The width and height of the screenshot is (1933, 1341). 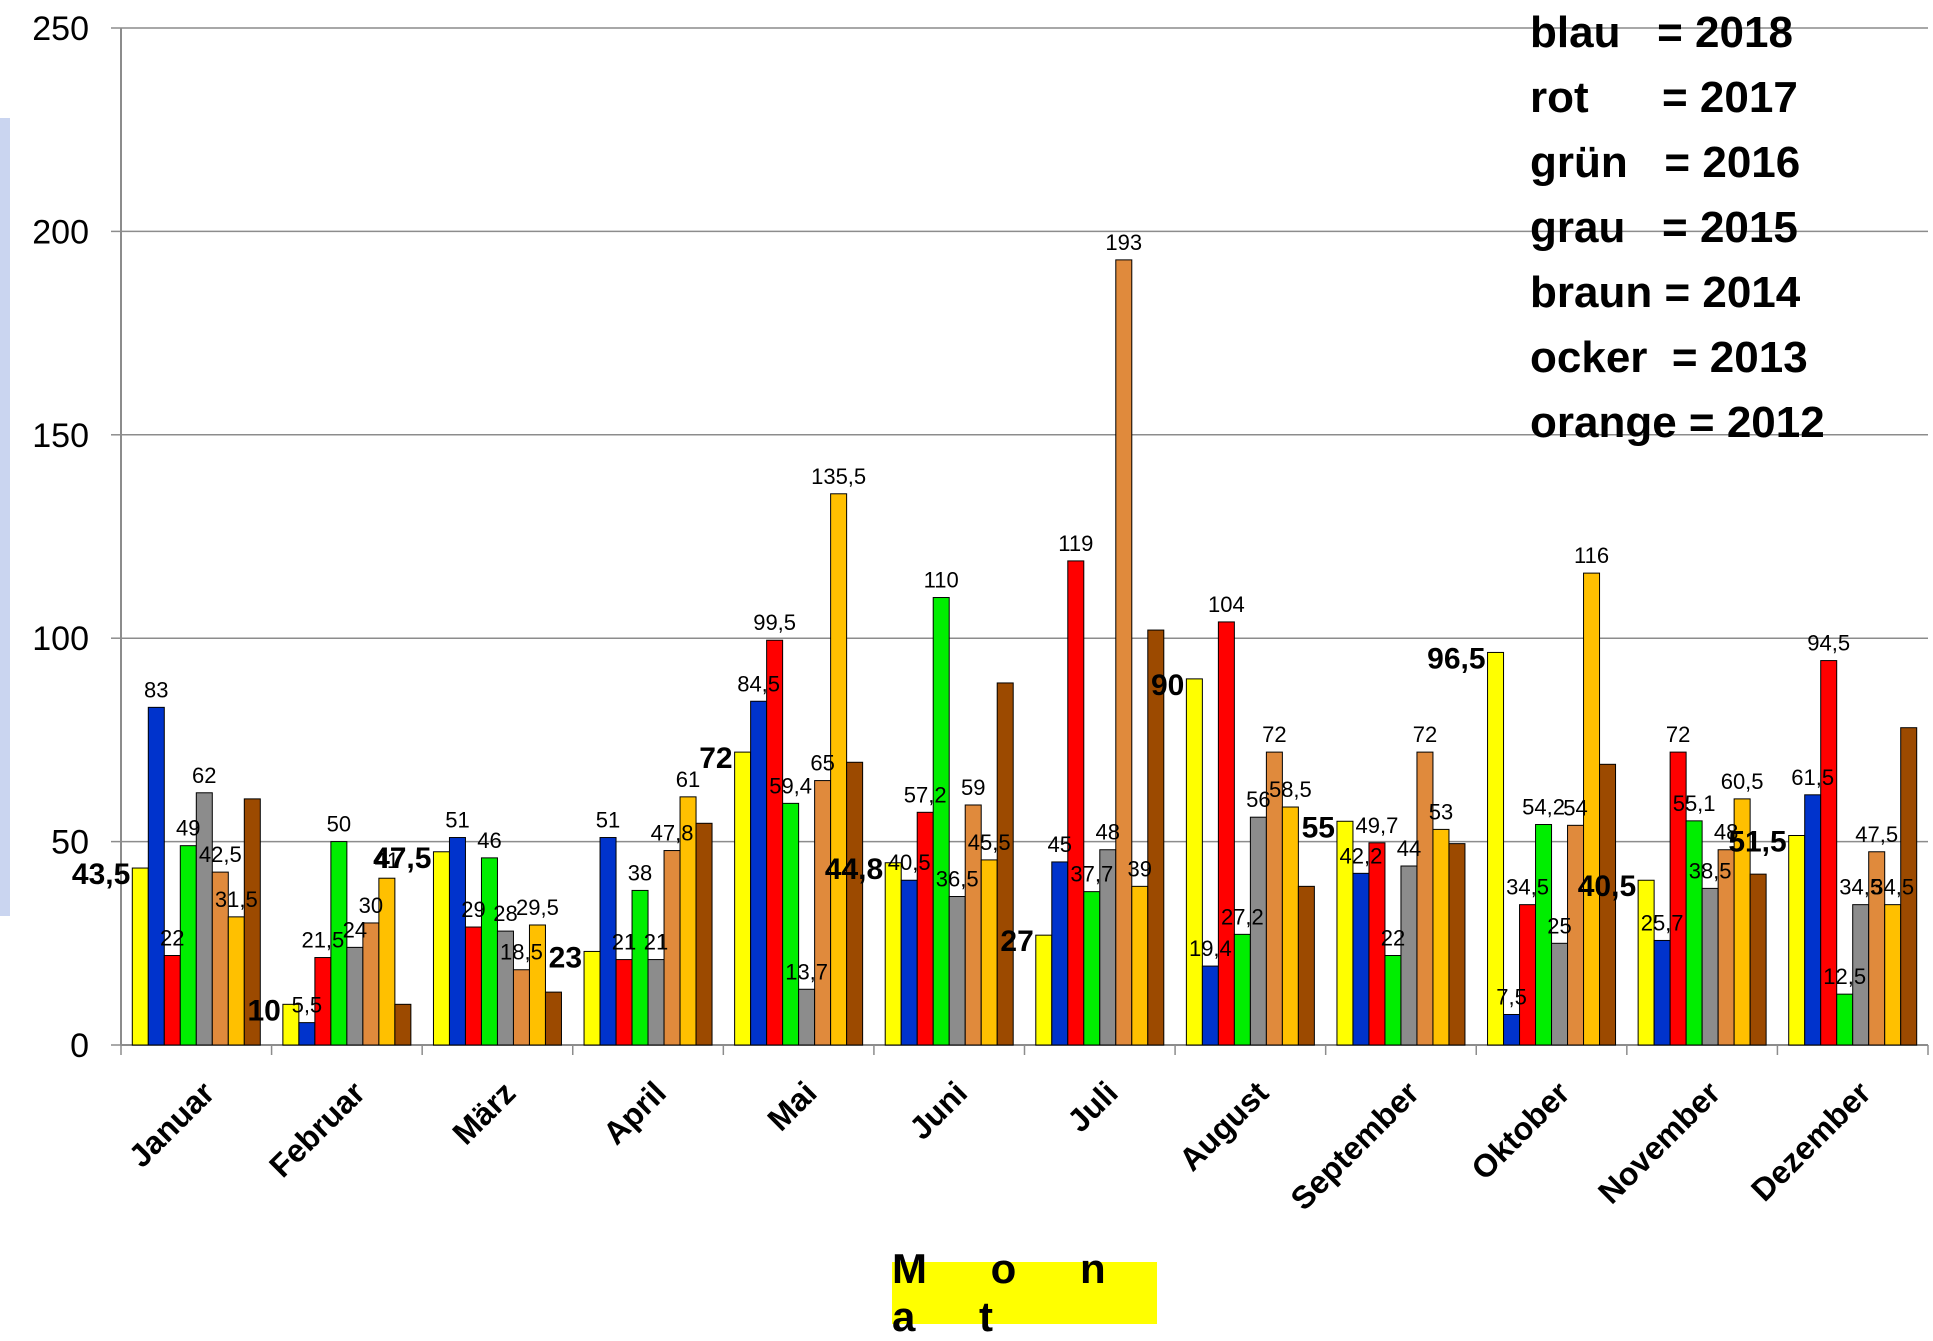 What do you see at coordinates (1844, 976) in the screenshot?
I see `data-label: 12,5` at bounding box center [1844, 976].